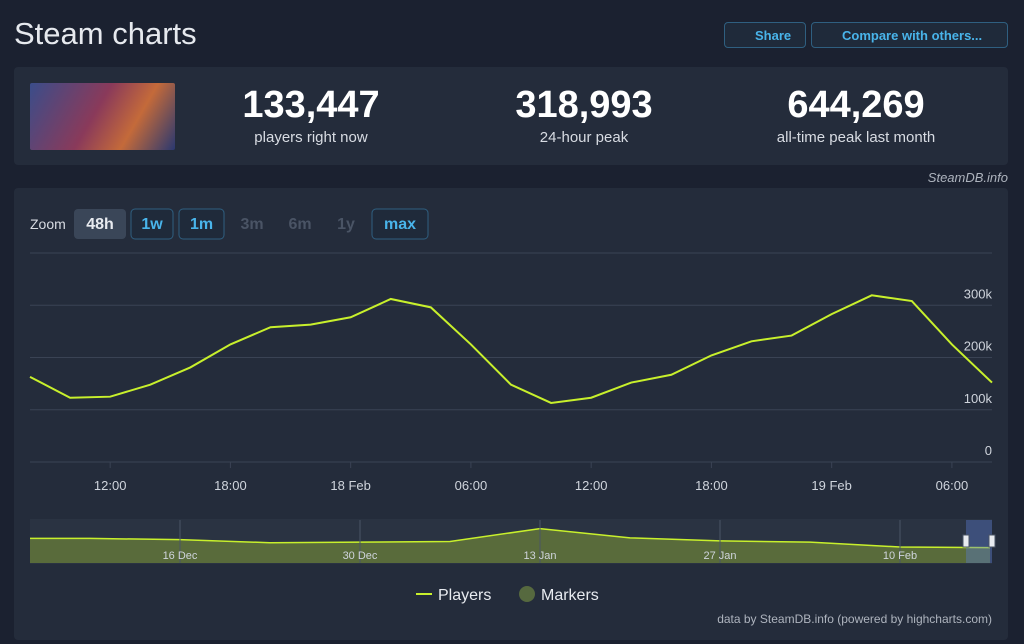 This screenshot has height=644, width=1024. I want to click on navigator-tick-label: 30 Dec, so click(360, 556).